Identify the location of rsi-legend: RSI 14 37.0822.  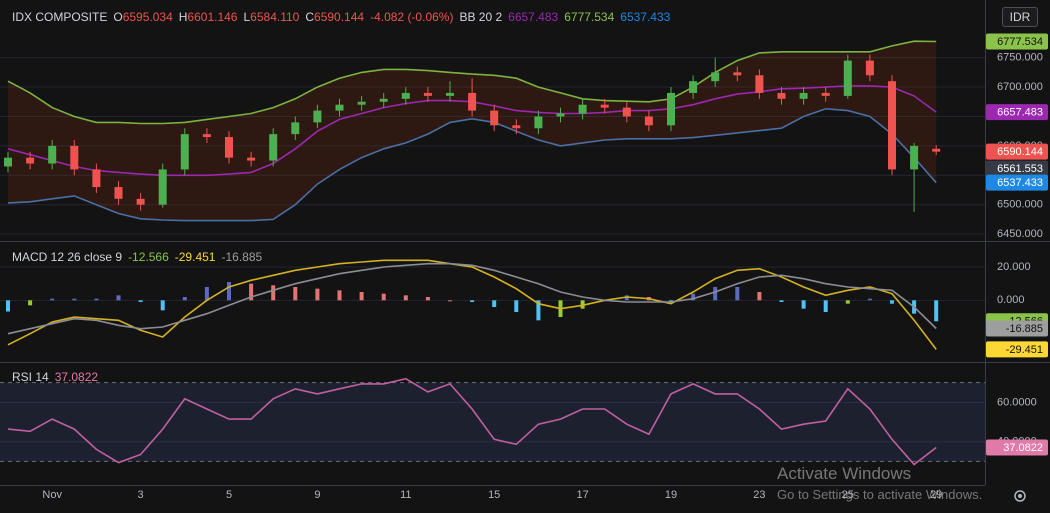
(55, 377).